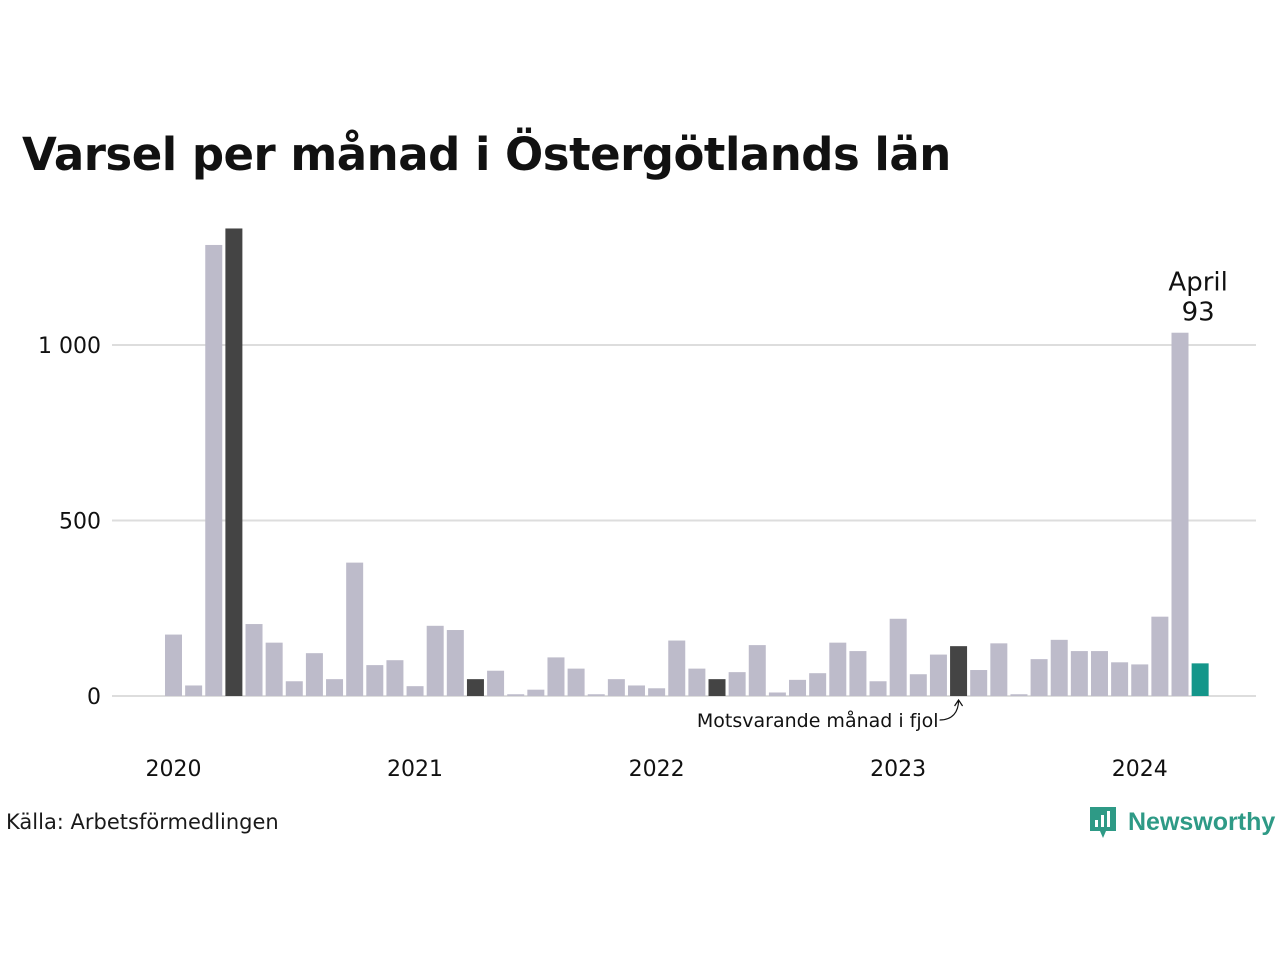 Image resolution: width=1280 pixels, height=960 pixels. Describe the element at coordinates (142, 822) in the screenshot. I see `source-note: Källa: Arbetsförmedlingen` at that location.